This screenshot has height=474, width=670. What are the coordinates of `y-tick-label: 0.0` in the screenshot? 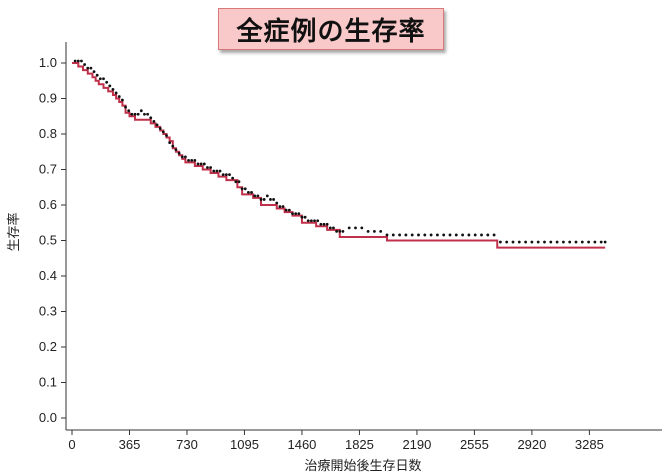 It's located at (48, 417).